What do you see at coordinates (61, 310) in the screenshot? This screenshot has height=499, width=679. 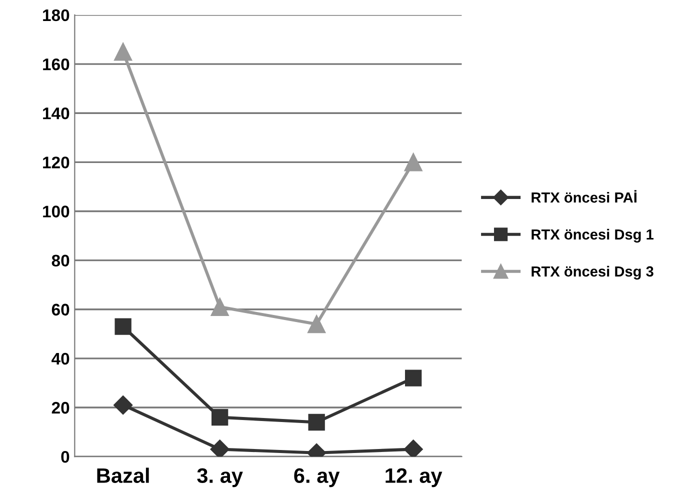 I see `y-tick-label: 60` at bounding box center [61, 310].